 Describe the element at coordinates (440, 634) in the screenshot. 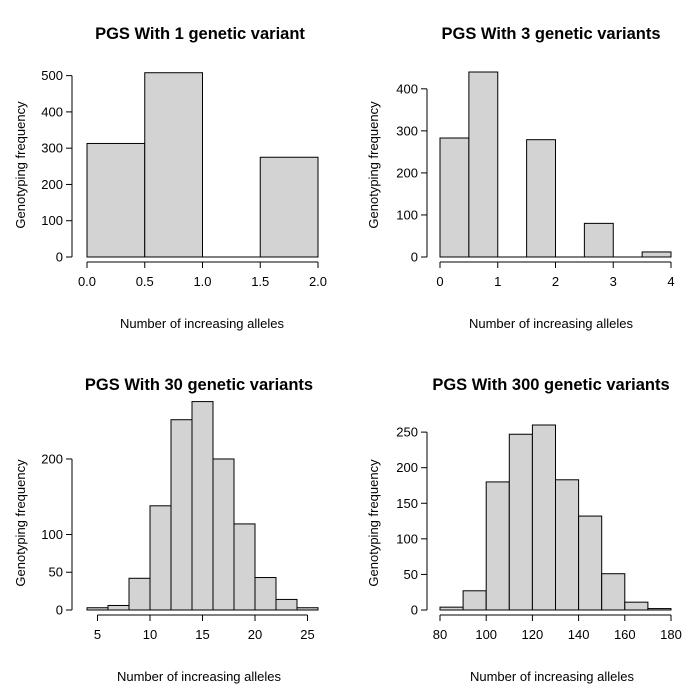

I see `x-tick-label: 80` at that location.